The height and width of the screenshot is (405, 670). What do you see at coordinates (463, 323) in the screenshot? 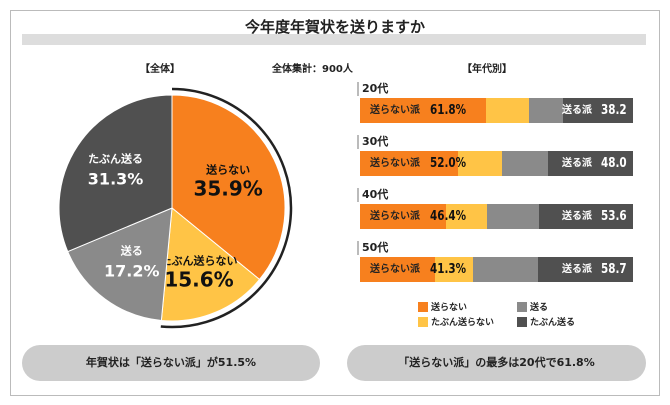
I see `legend-label: たぶん送らない` at bounding box center [463, 323].